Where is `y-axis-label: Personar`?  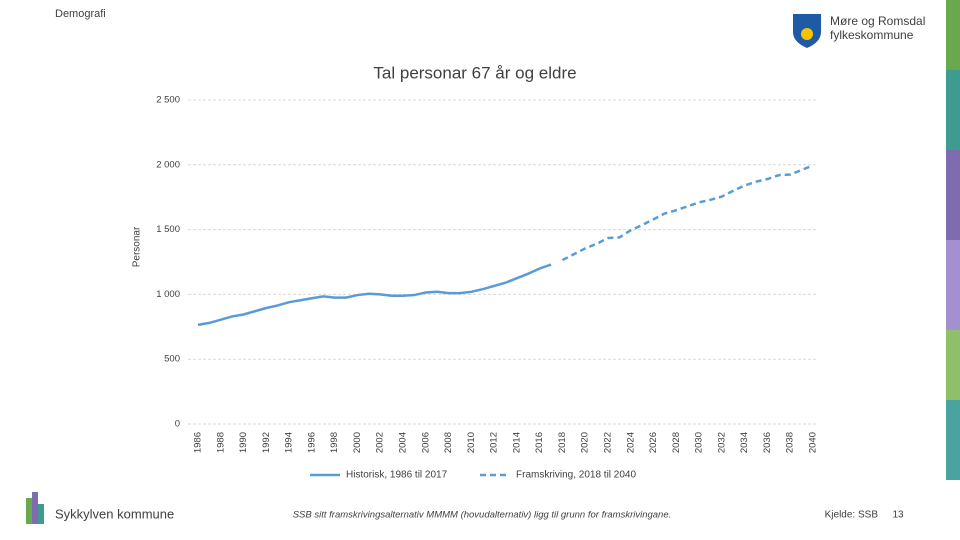 y-axis-label: Personar is located at coordinates (137, 246).